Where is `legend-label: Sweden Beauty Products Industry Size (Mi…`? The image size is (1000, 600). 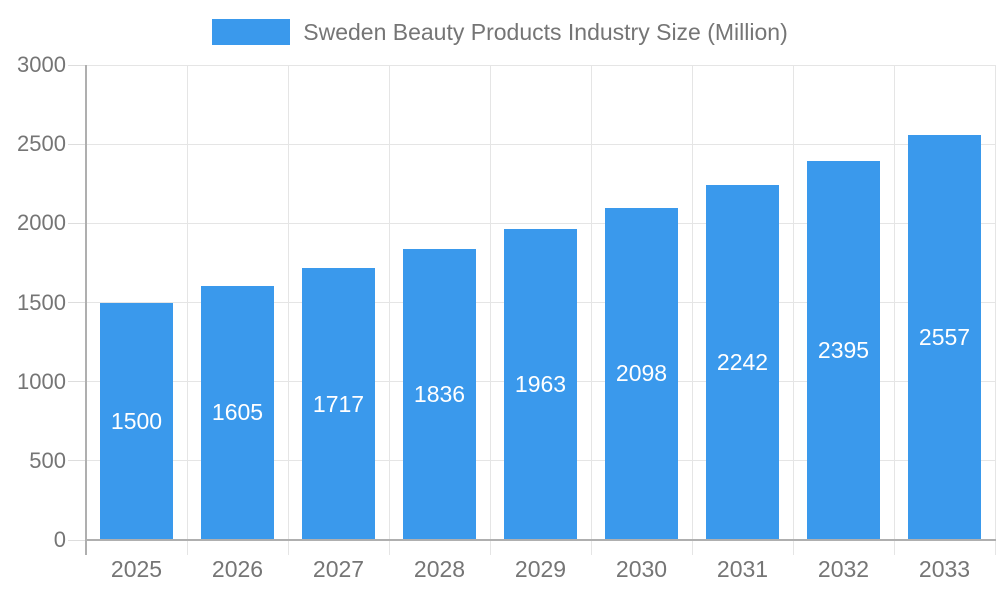
legend-label: Sweden Beauty Products Industry Size (Mi… is located at coordinates (545, 31).